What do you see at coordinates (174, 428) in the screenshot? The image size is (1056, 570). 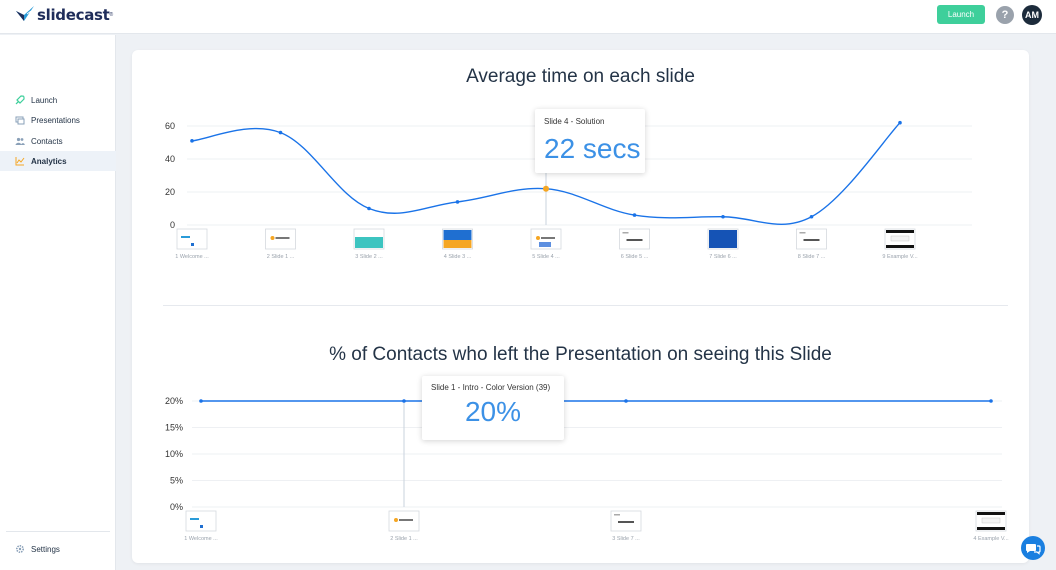 I see `y-tick-label: 15%` at bounding box center [174, 428].